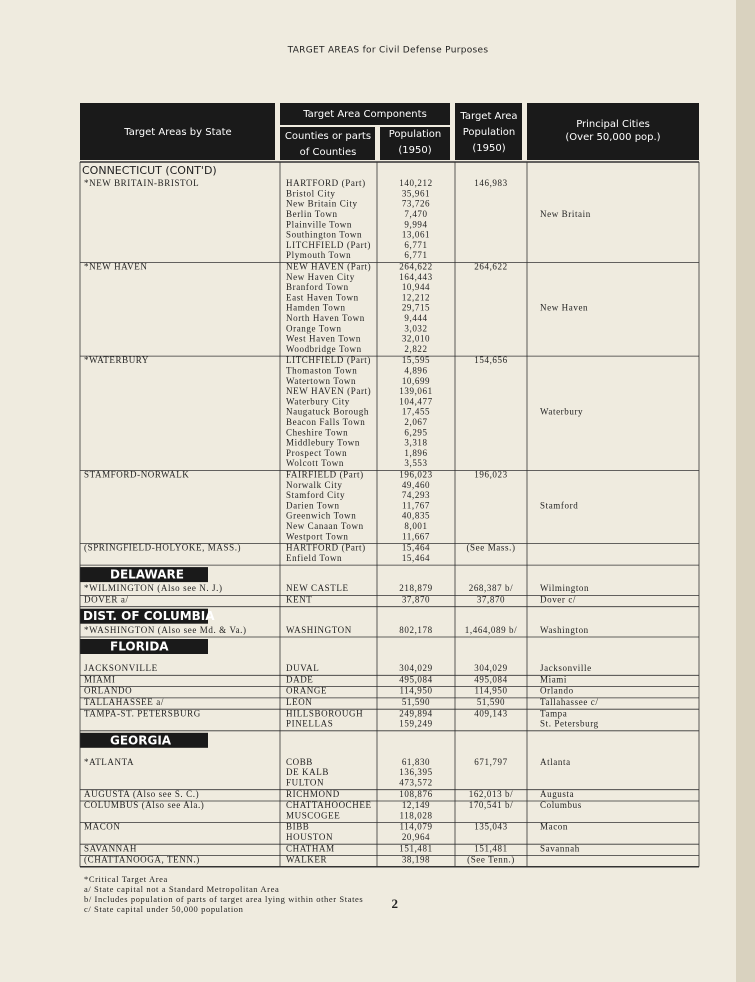  What do you see at coordinates (415, 724) in the screenshot?
I see `component-population: 159,249` at bounding box center [415, 724].